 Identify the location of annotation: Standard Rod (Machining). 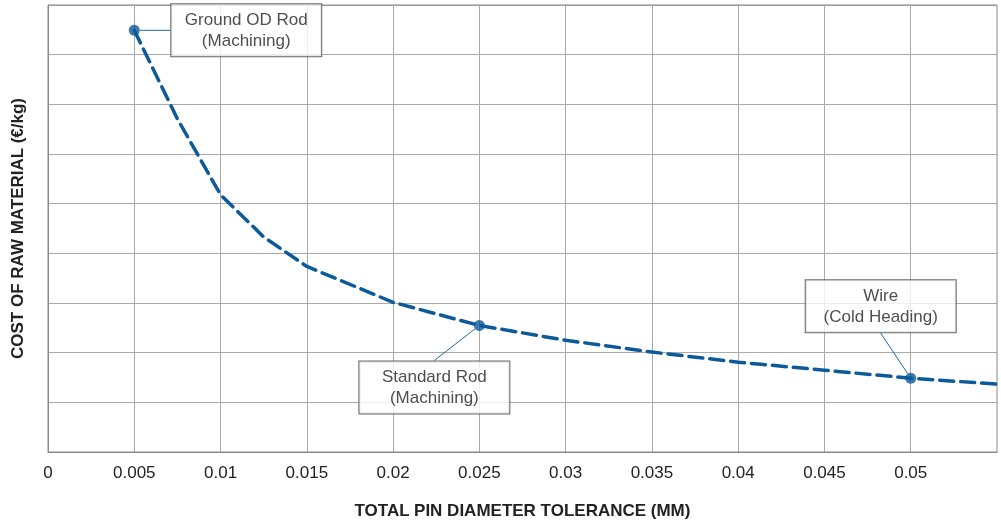
(434, 387).